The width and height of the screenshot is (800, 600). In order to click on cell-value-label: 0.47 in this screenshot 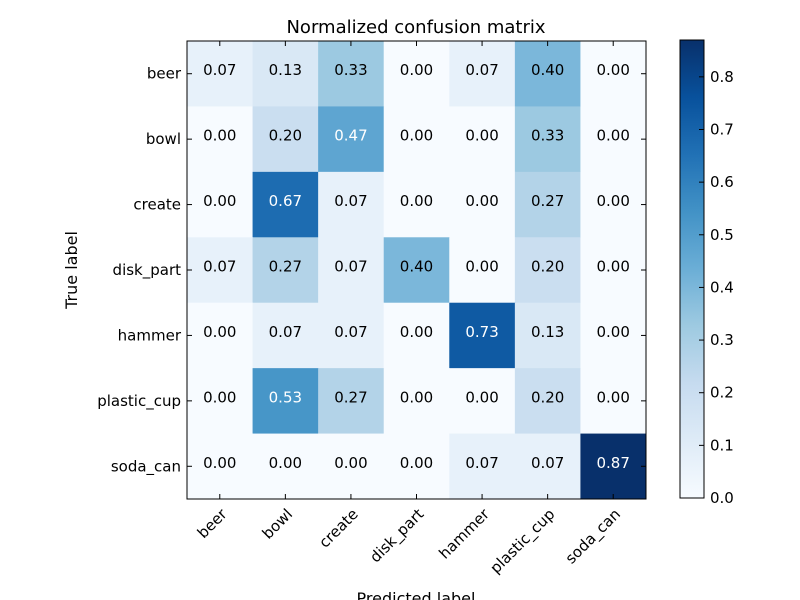, I will do `click(350, 136)`.